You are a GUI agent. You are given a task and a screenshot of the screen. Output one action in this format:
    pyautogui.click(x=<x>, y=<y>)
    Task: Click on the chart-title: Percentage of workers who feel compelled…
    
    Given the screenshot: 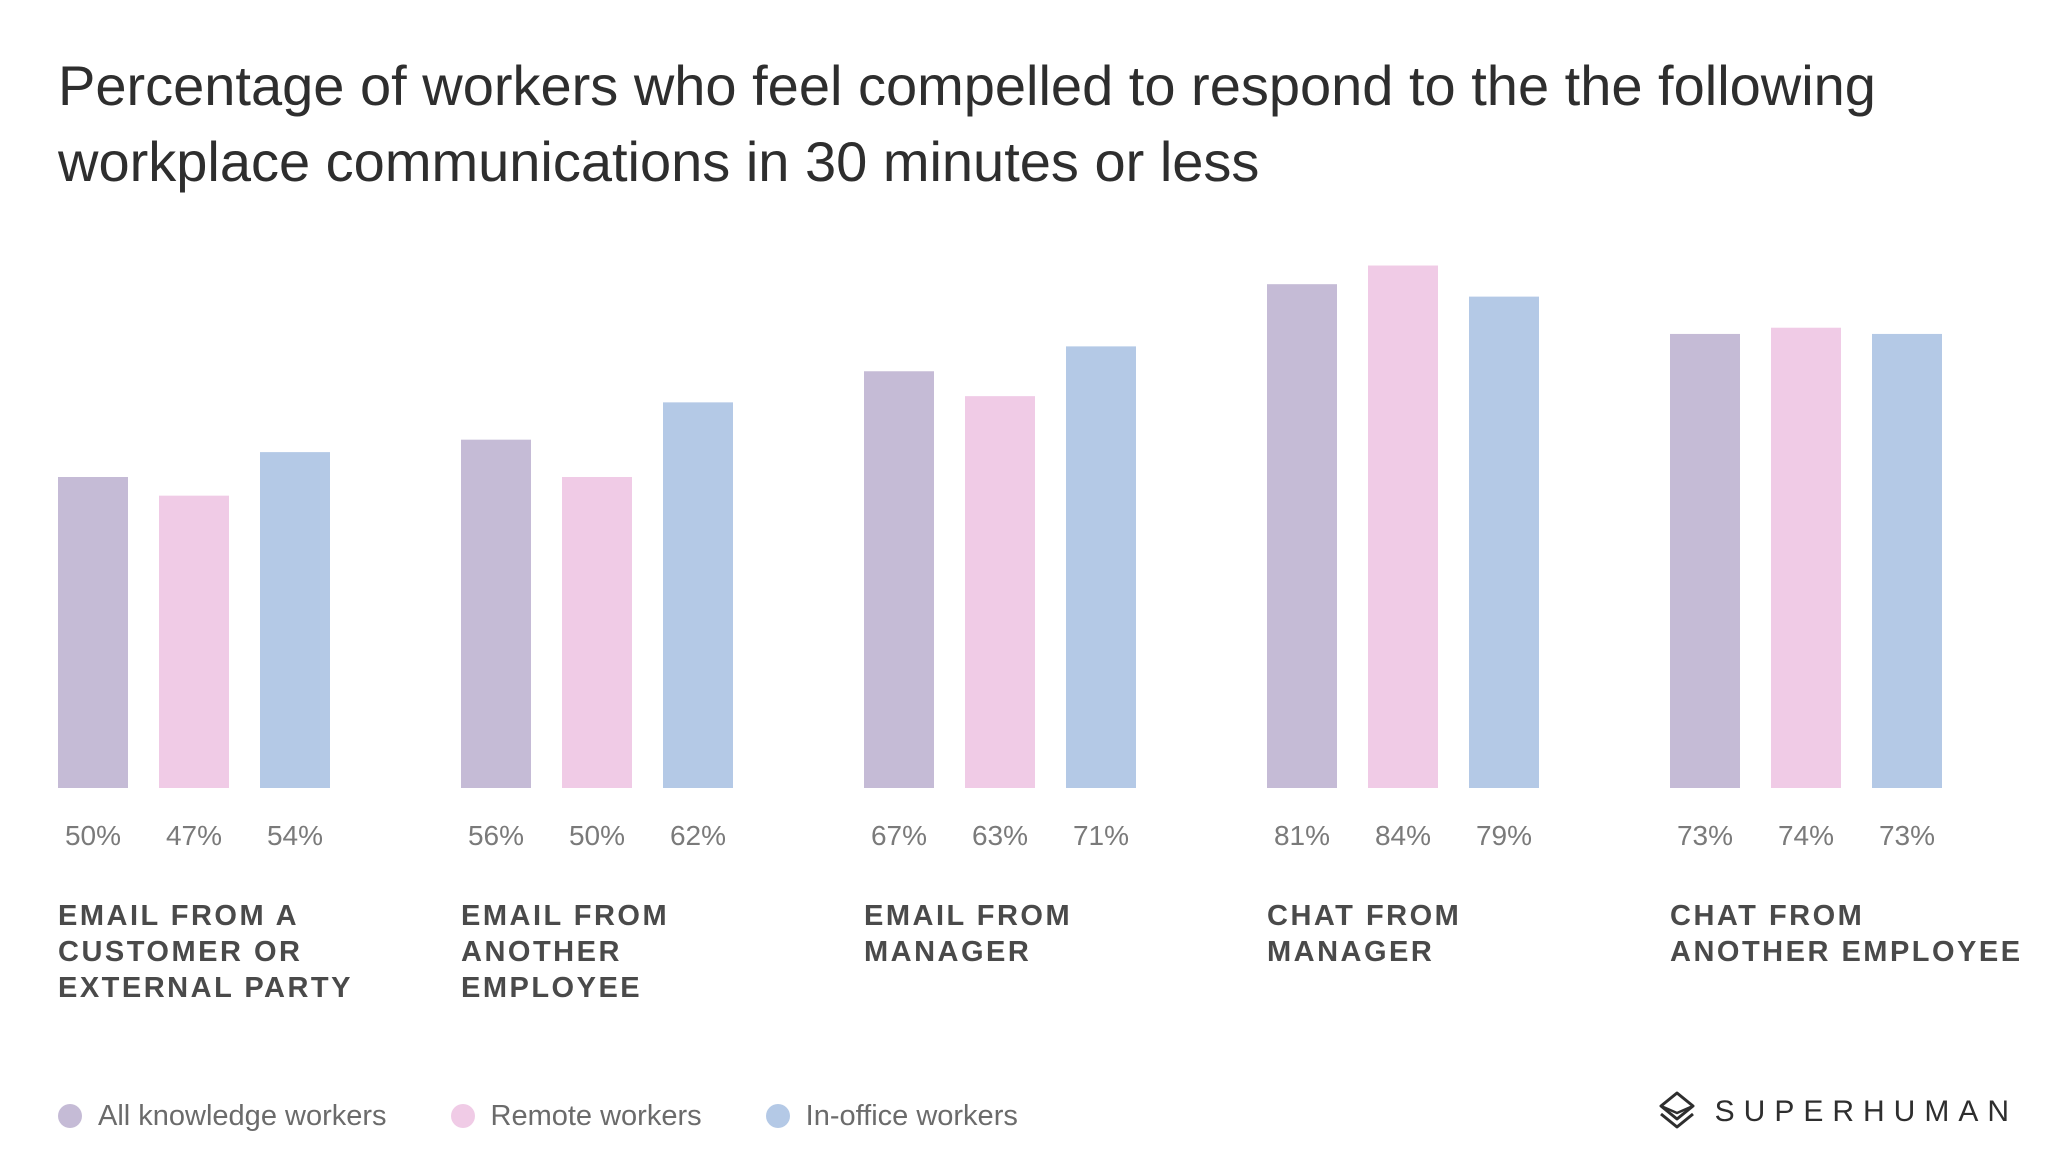 What is the action you would take?
    pyautogui.click(x=967, y=123)
    